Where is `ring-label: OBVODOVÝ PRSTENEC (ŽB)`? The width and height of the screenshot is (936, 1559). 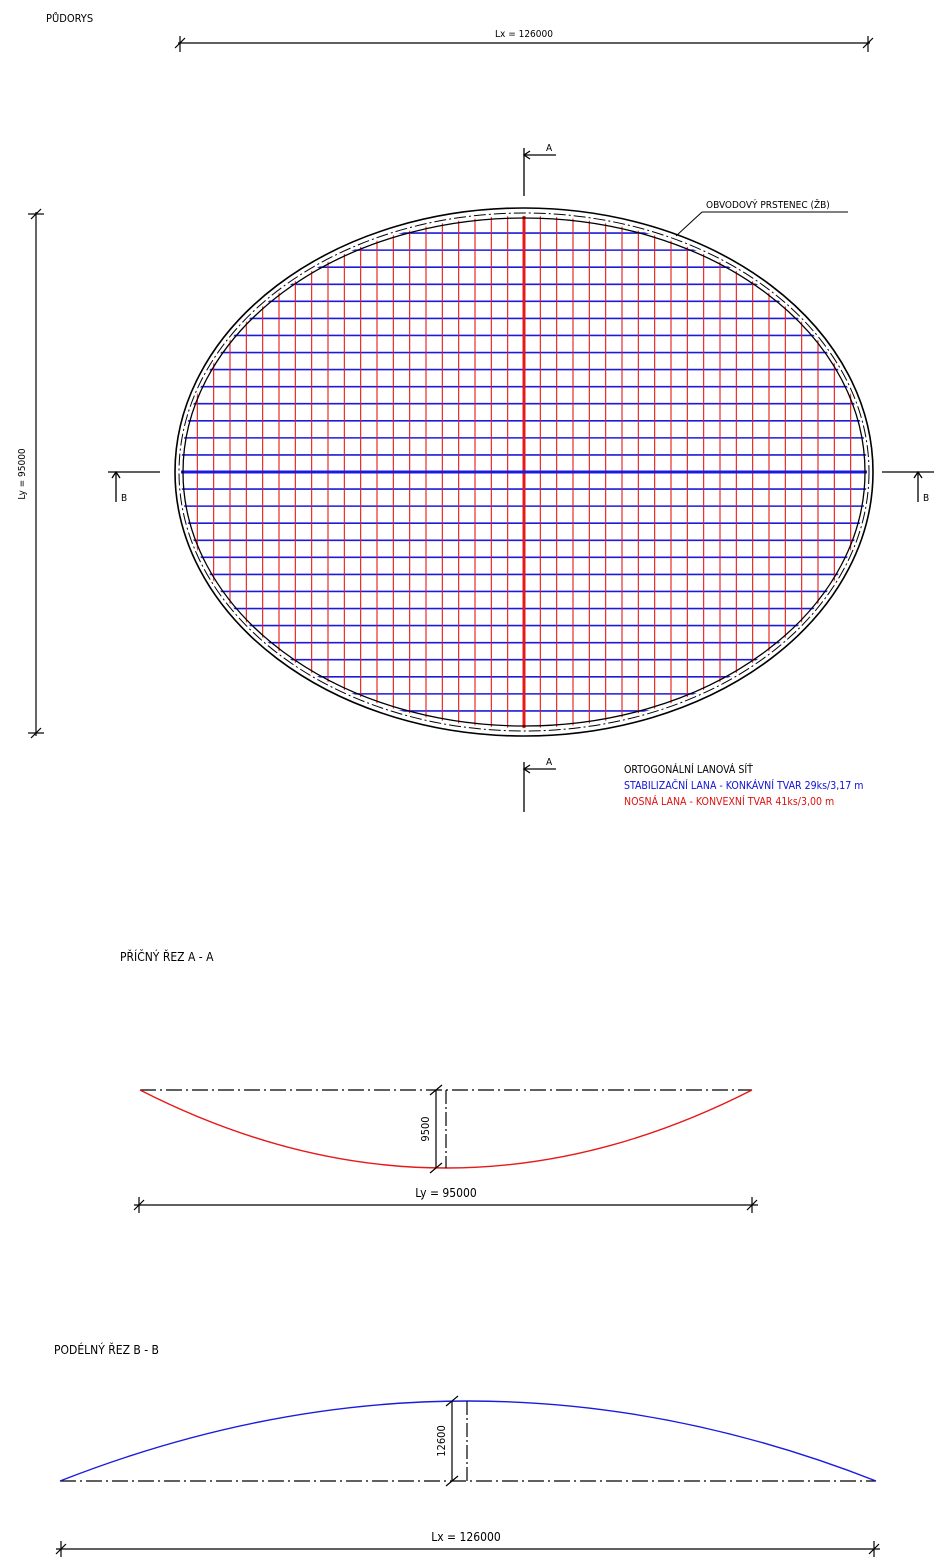
ring-label: OBVODOVÝ PRSTENEC (ŽB) is located at coordinates (768, 204).